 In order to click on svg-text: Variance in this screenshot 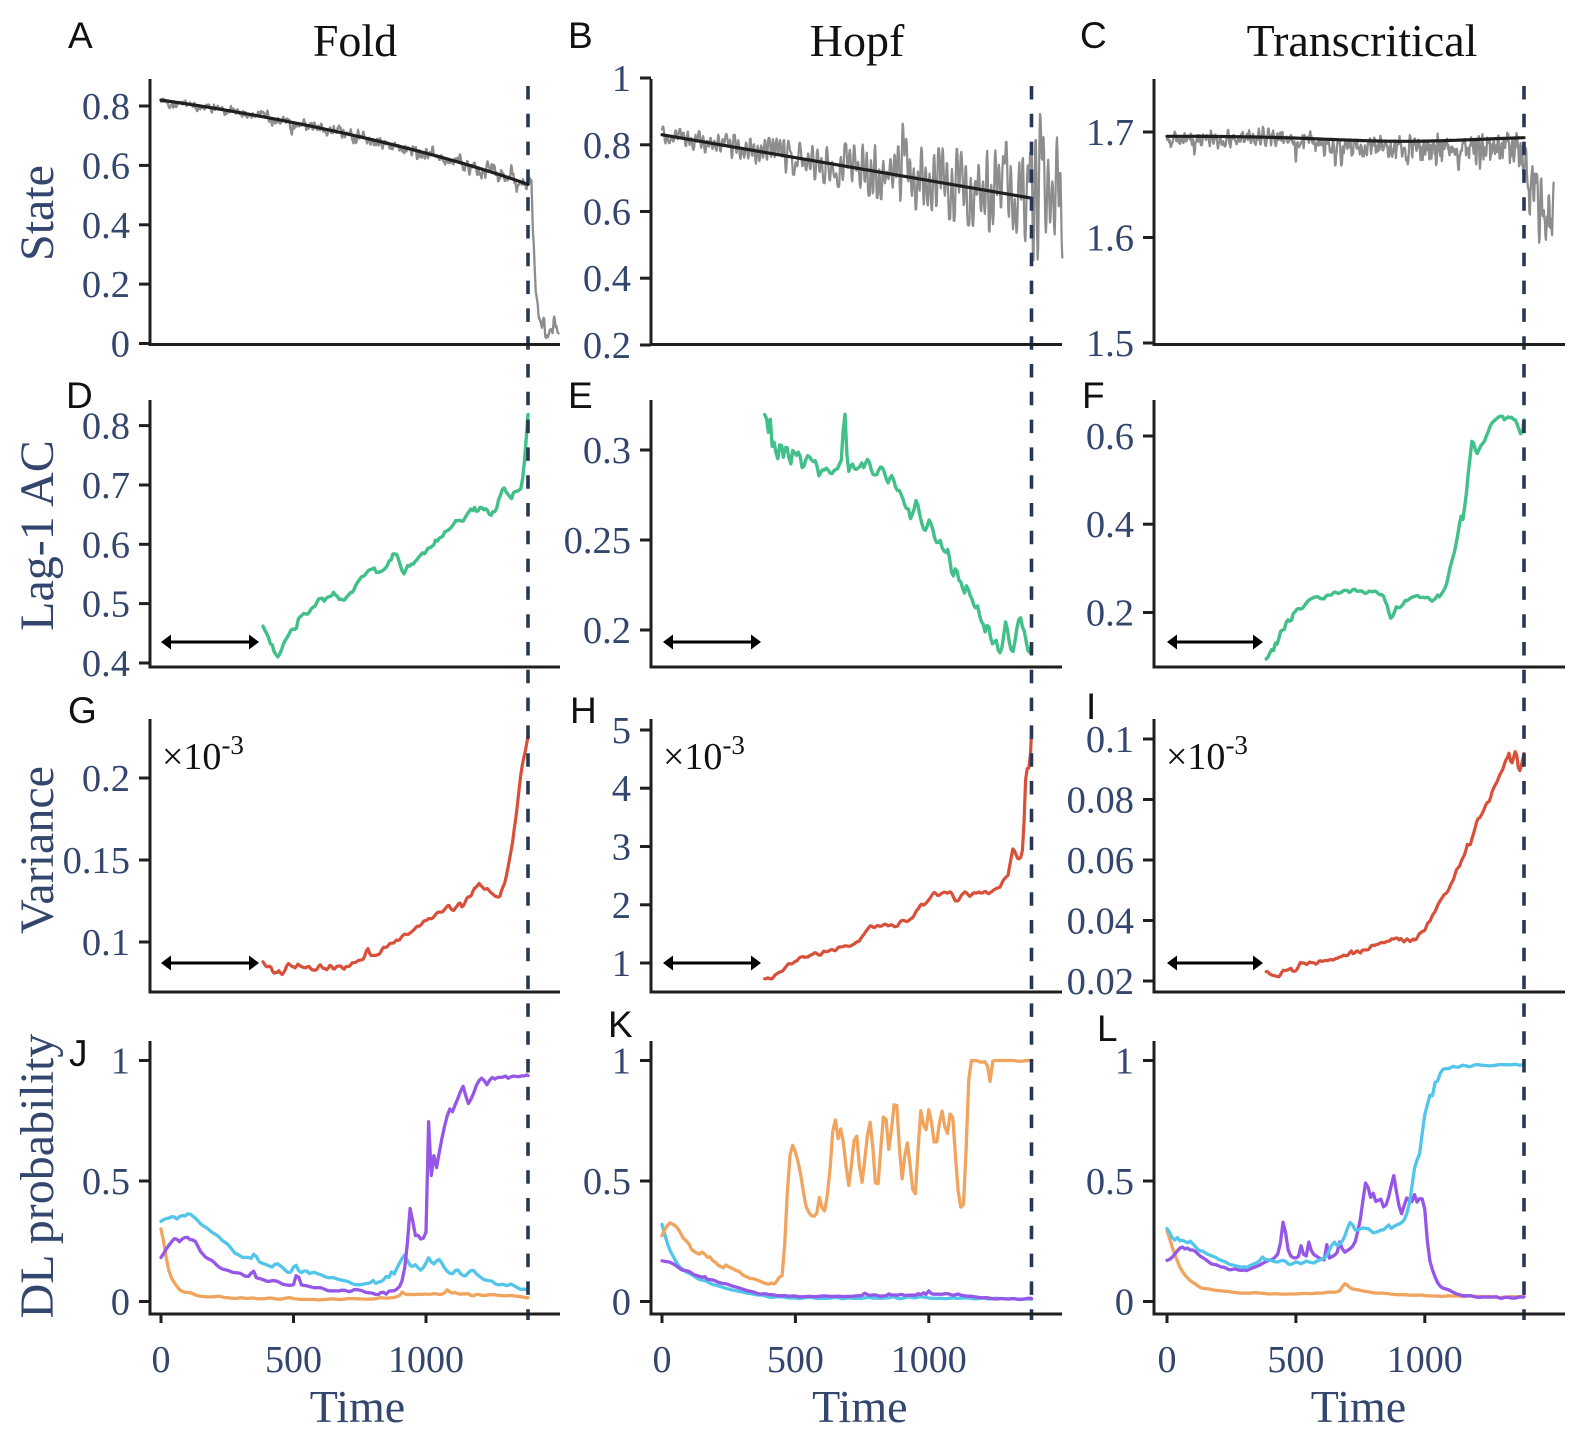, I will do `click(37, 850)`.